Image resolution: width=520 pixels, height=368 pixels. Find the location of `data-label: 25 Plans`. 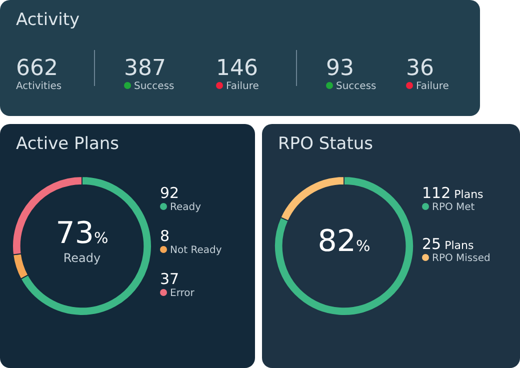

data-label: 25 Plans is located at coordinates (448, 244).